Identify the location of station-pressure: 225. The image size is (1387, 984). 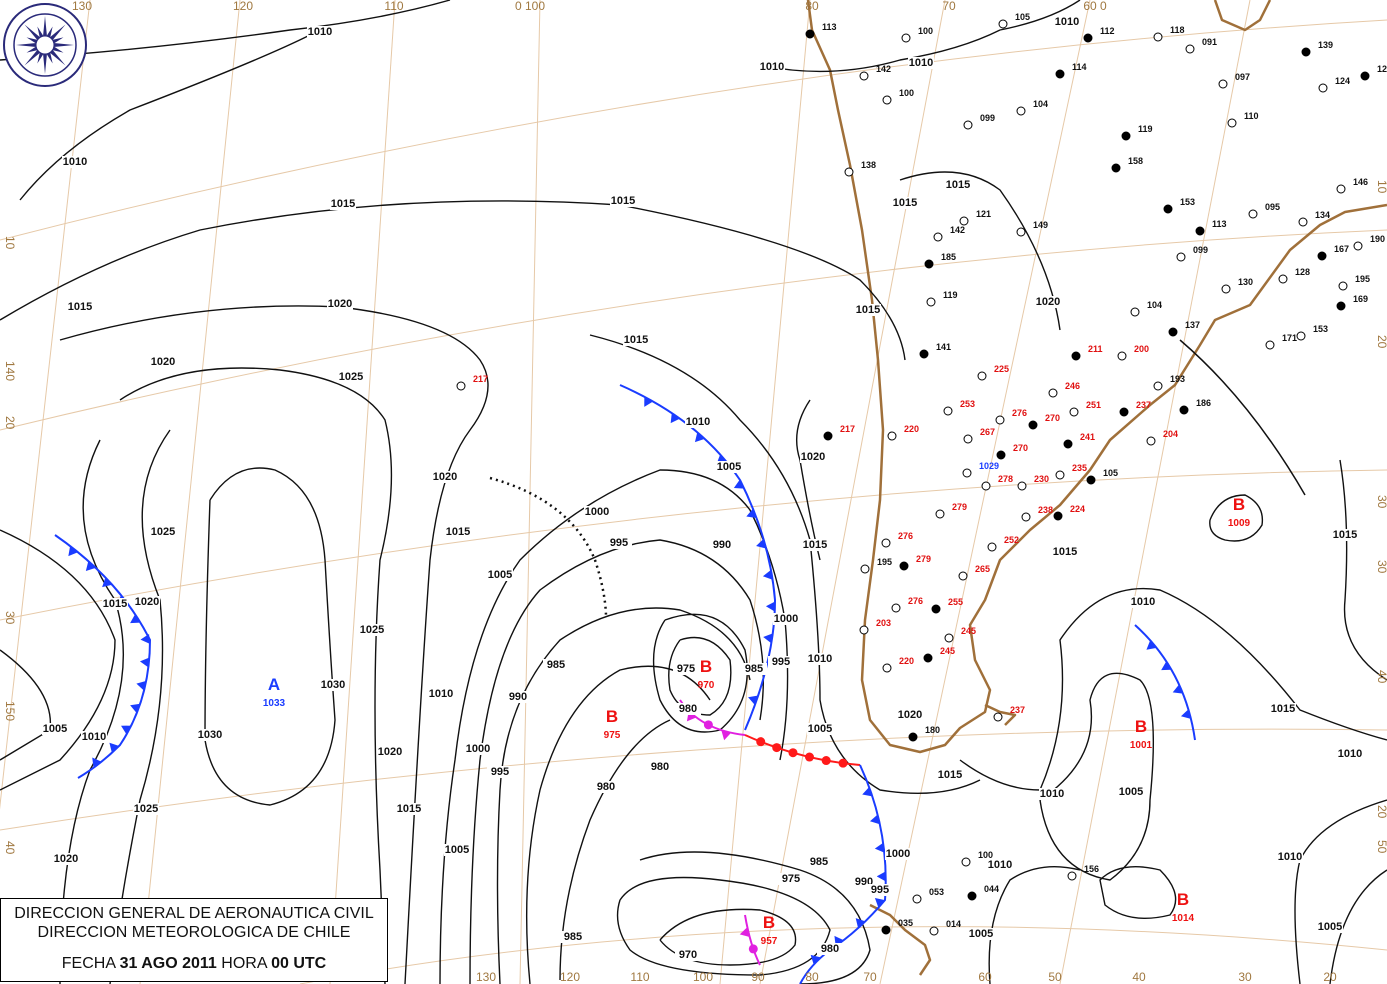
(1001, 369).